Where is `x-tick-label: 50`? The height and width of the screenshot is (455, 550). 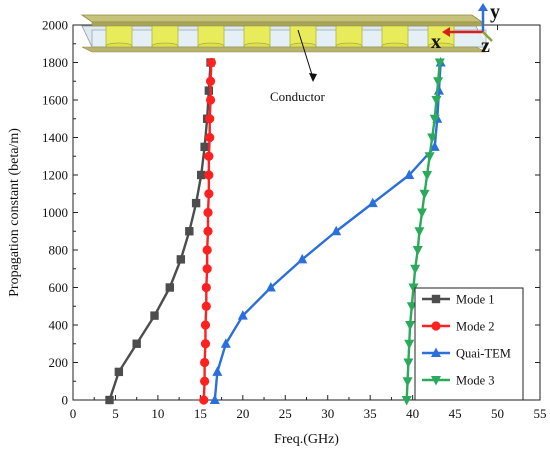
x-tick-label: 50 is located at coordinates (497, 413).